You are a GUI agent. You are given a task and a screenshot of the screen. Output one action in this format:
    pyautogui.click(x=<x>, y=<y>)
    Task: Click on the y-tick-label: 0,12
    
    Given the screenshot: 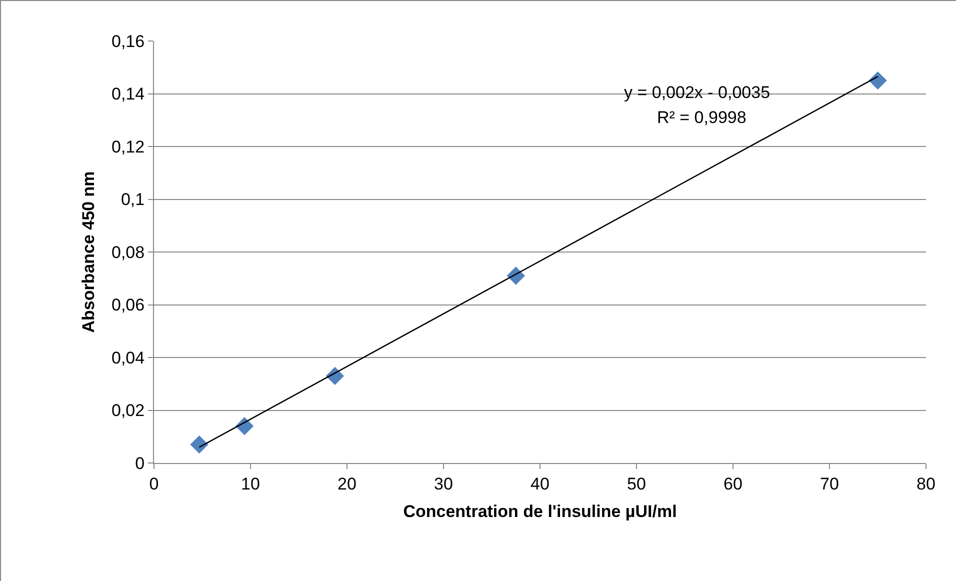 What is the action you would take?
    pyautogui.click(x=128, y=146)
    